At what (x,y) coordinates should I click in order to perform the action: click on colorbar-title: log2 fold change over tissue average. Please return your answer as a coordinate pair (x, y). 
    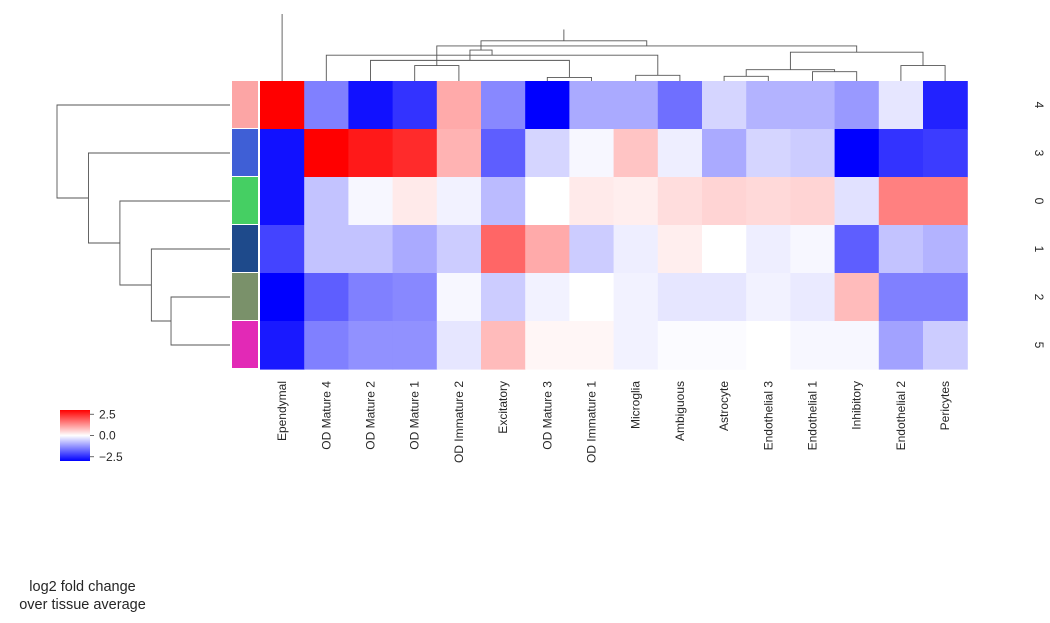
    Looking at the image, I should click on (82, 596).